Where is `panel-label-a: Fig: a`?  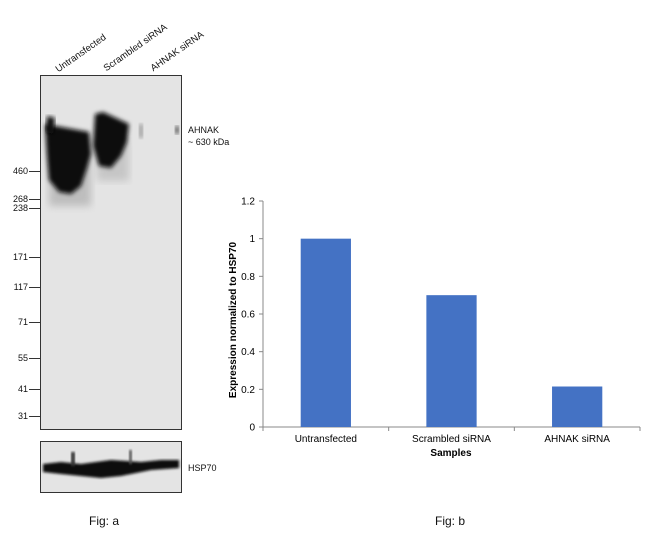 panel-label-a: Fig: a is located at coordinates (104, 521).